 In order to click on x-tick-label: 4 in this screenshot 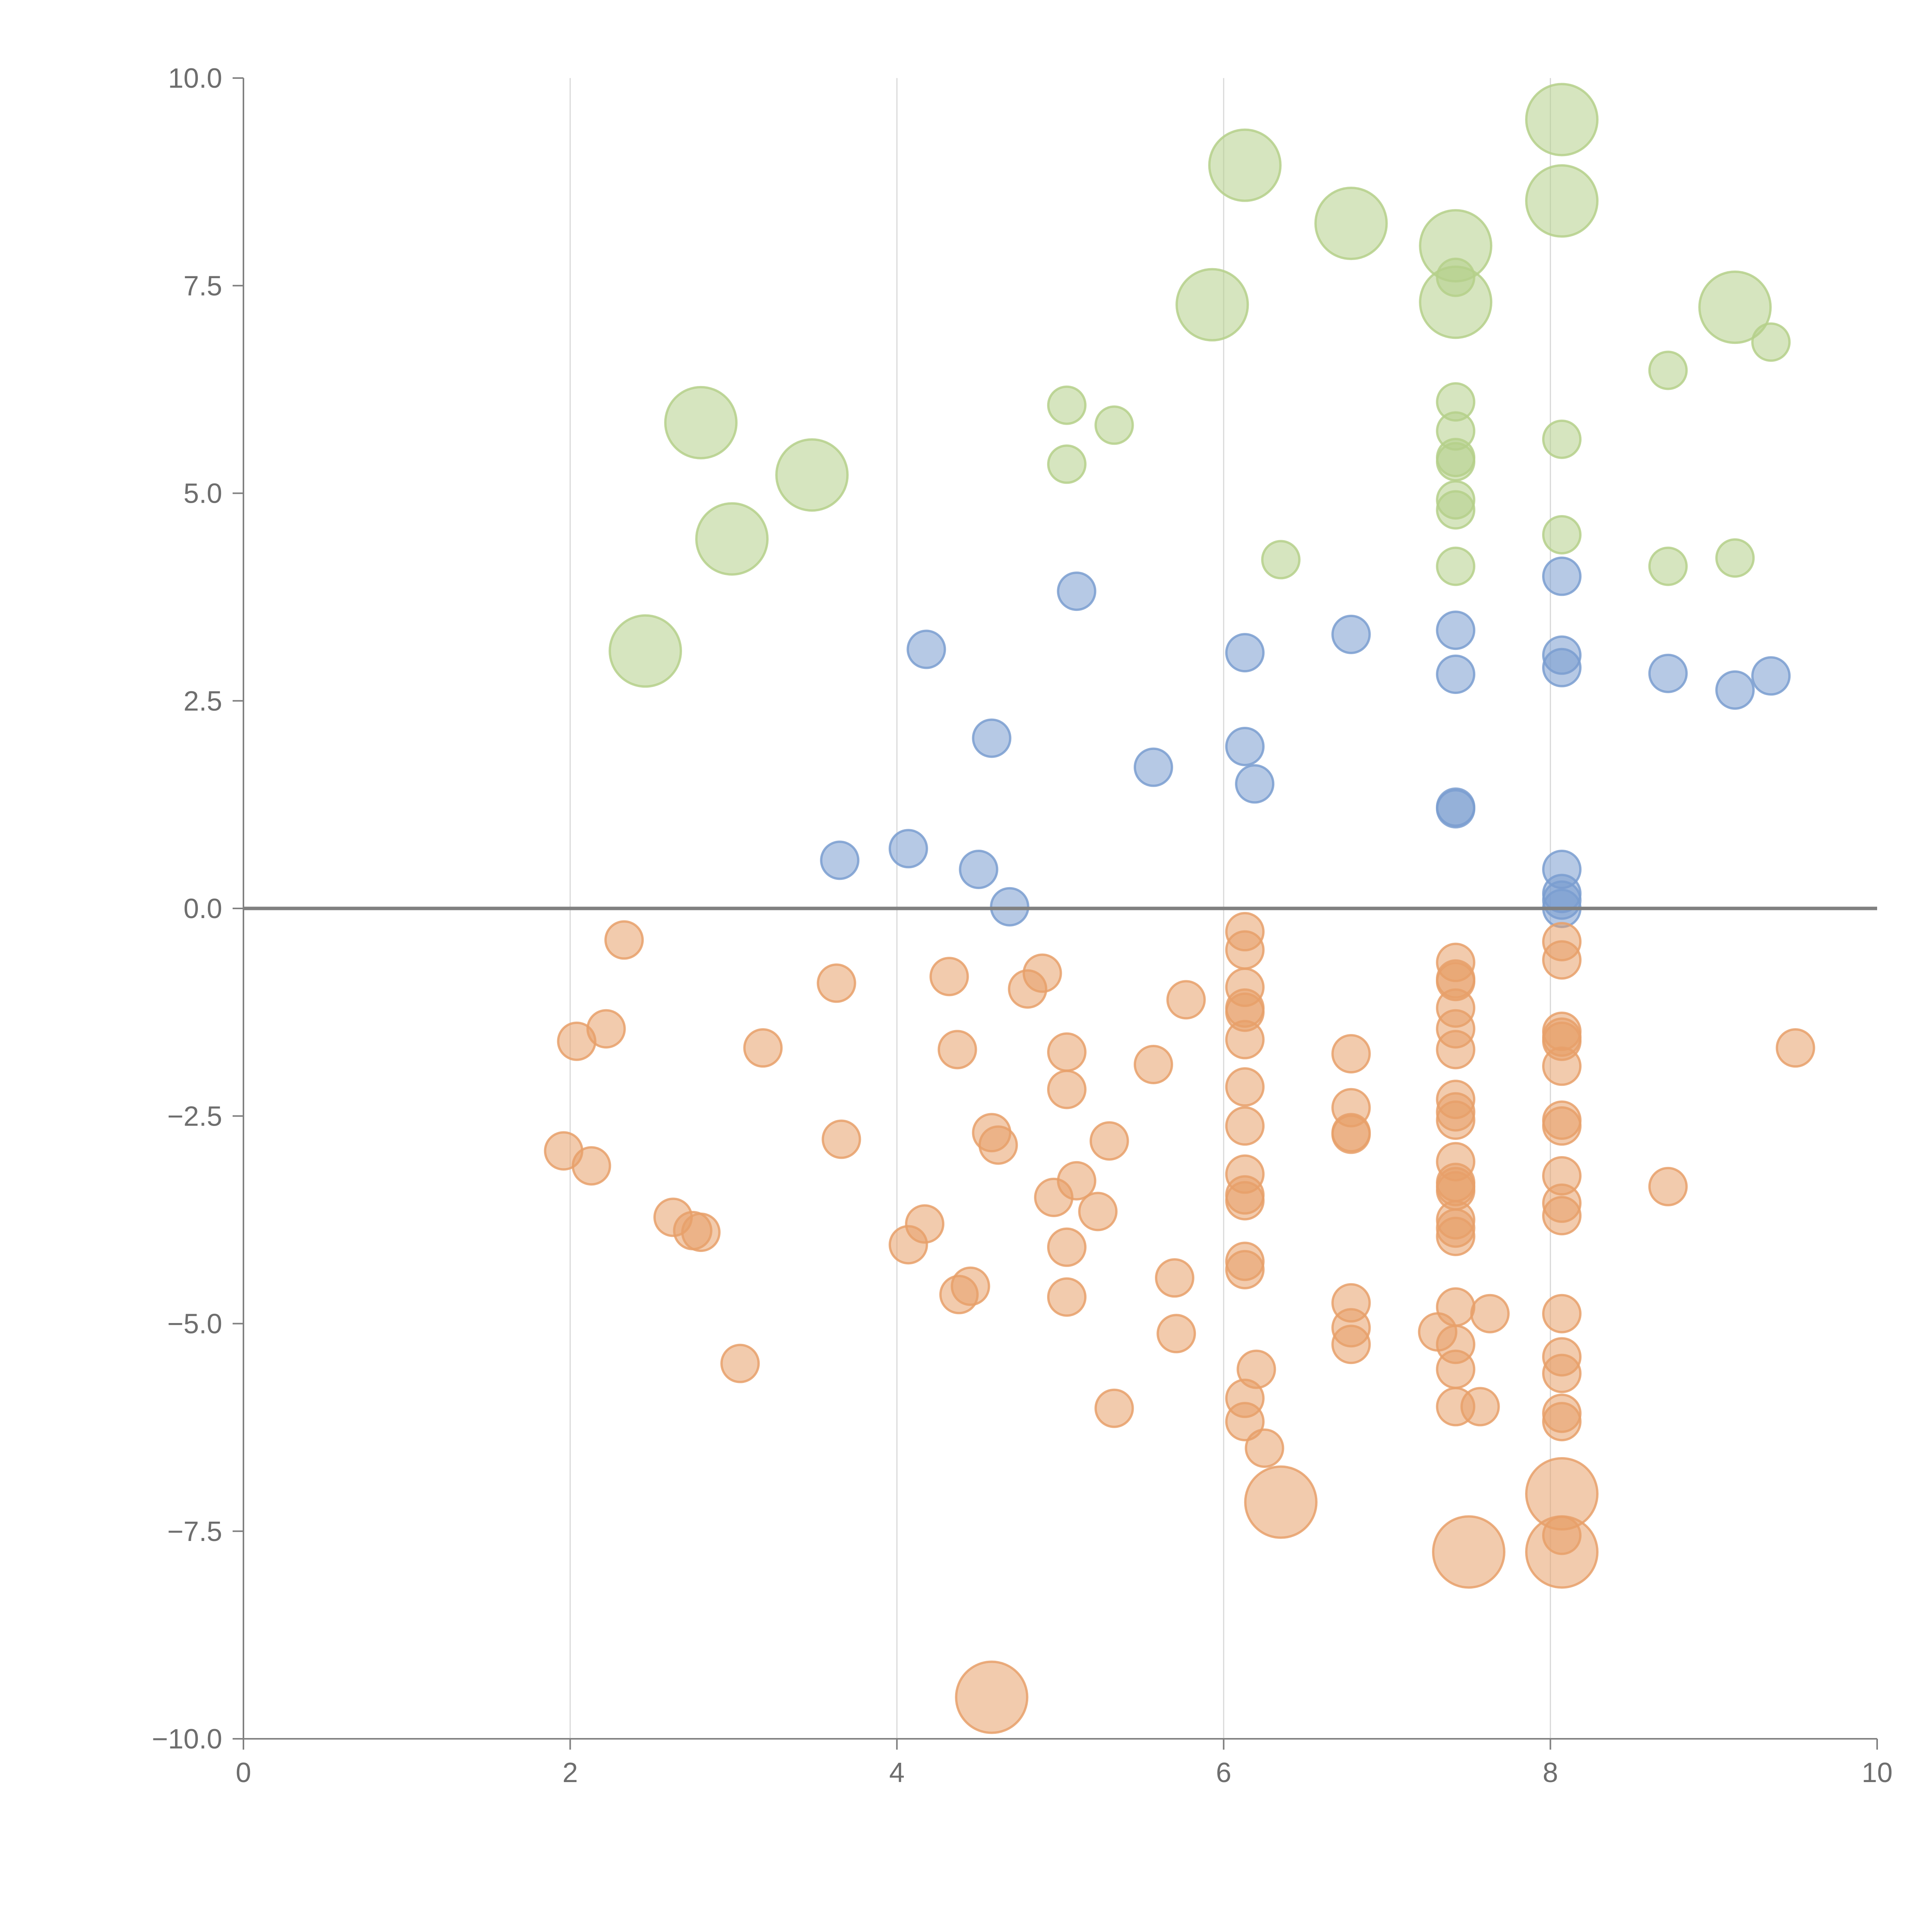, I will do `click(897, 1772)`.